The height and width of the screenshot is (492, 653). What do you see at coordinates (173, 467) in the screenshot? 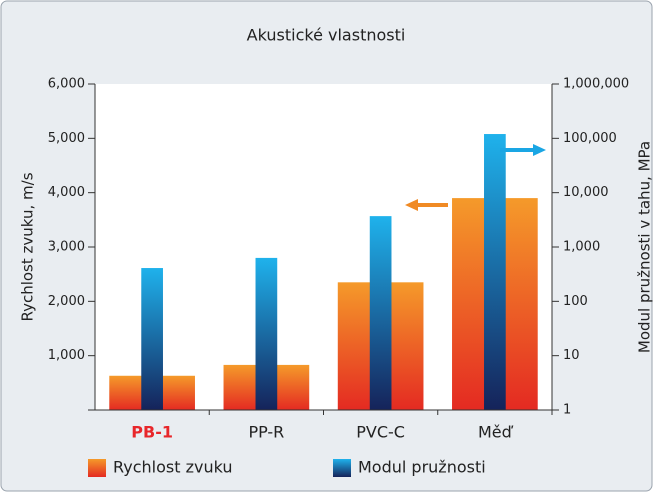
I see `legend-label: Rychlost zvuku` at bounding box center [173, 467].